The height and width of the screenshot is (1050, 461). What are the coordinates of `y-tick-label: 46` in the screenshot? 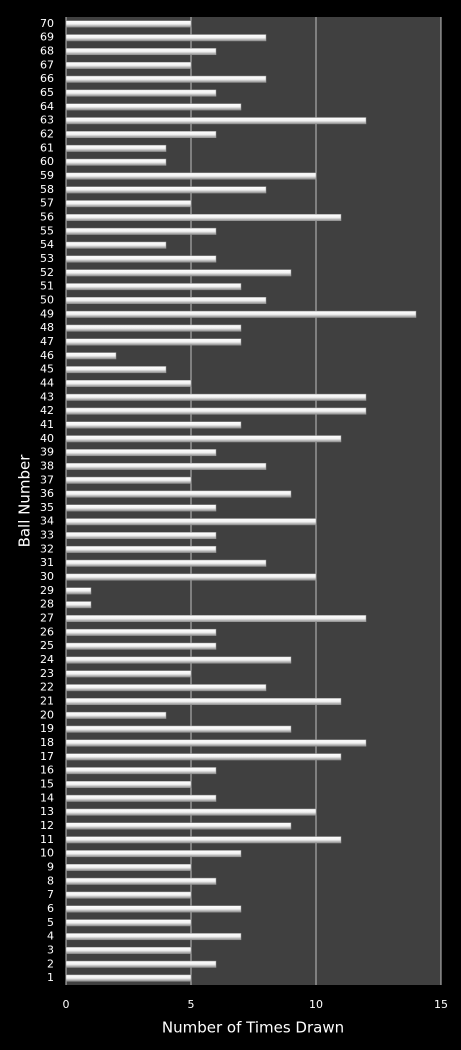 It's located at (47, 355).